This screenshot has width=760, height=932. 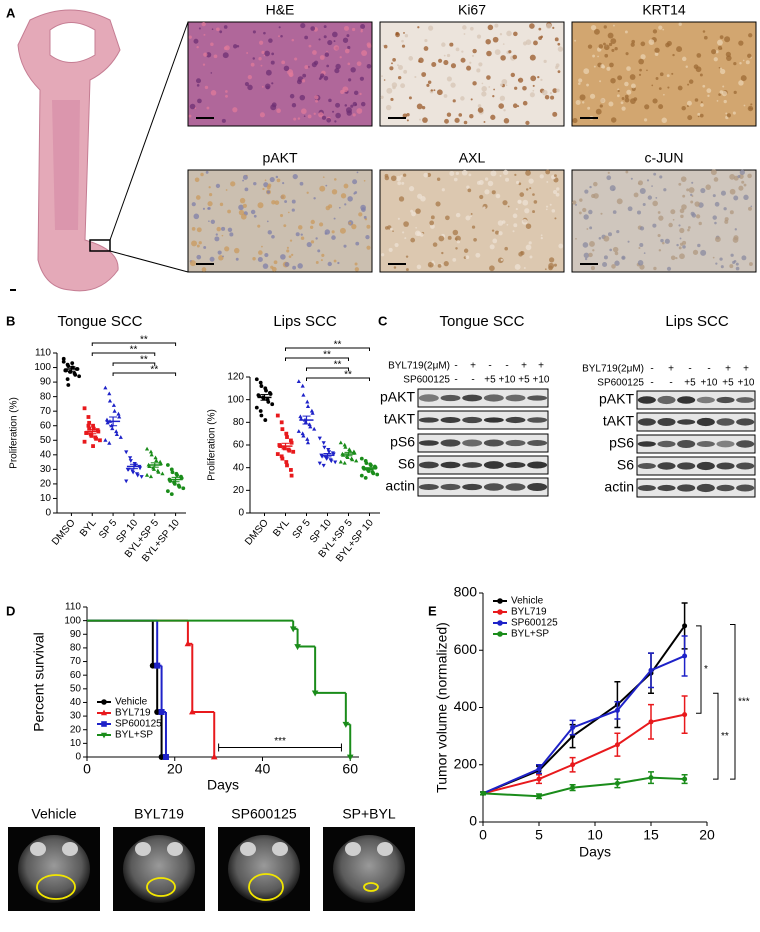 I want to click on tile, so click(x=472, y=74).